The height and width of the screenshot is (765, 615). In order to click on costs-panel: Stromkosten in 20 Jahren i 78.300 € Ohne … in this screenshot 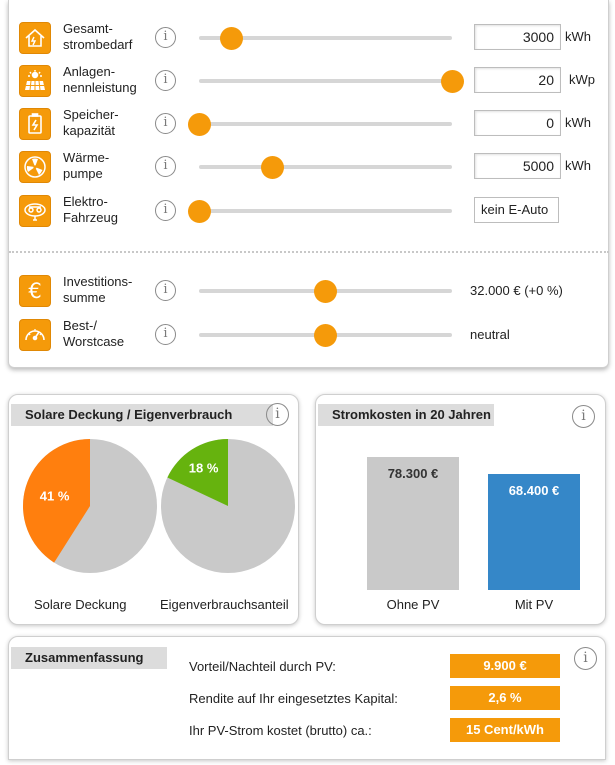, I will do `click(460, 509)`.